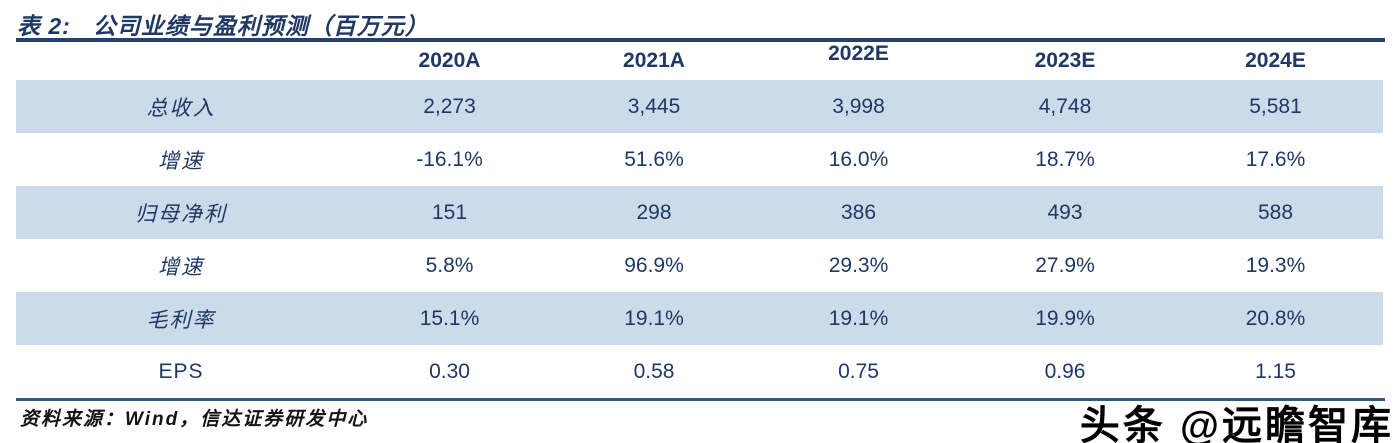 The height and width of the screenshot is (443, 1399). I want to click on value-cell: 27.9%, so click(1065, 265).